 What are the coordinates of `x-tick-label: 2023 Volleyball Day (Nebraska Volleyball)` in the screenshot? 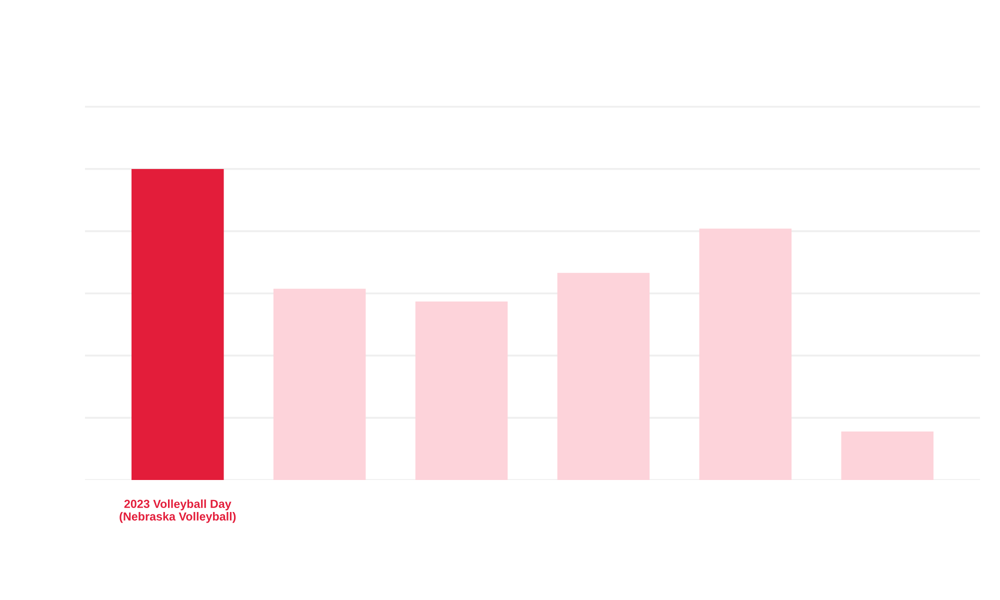 It's located at (178, 511).